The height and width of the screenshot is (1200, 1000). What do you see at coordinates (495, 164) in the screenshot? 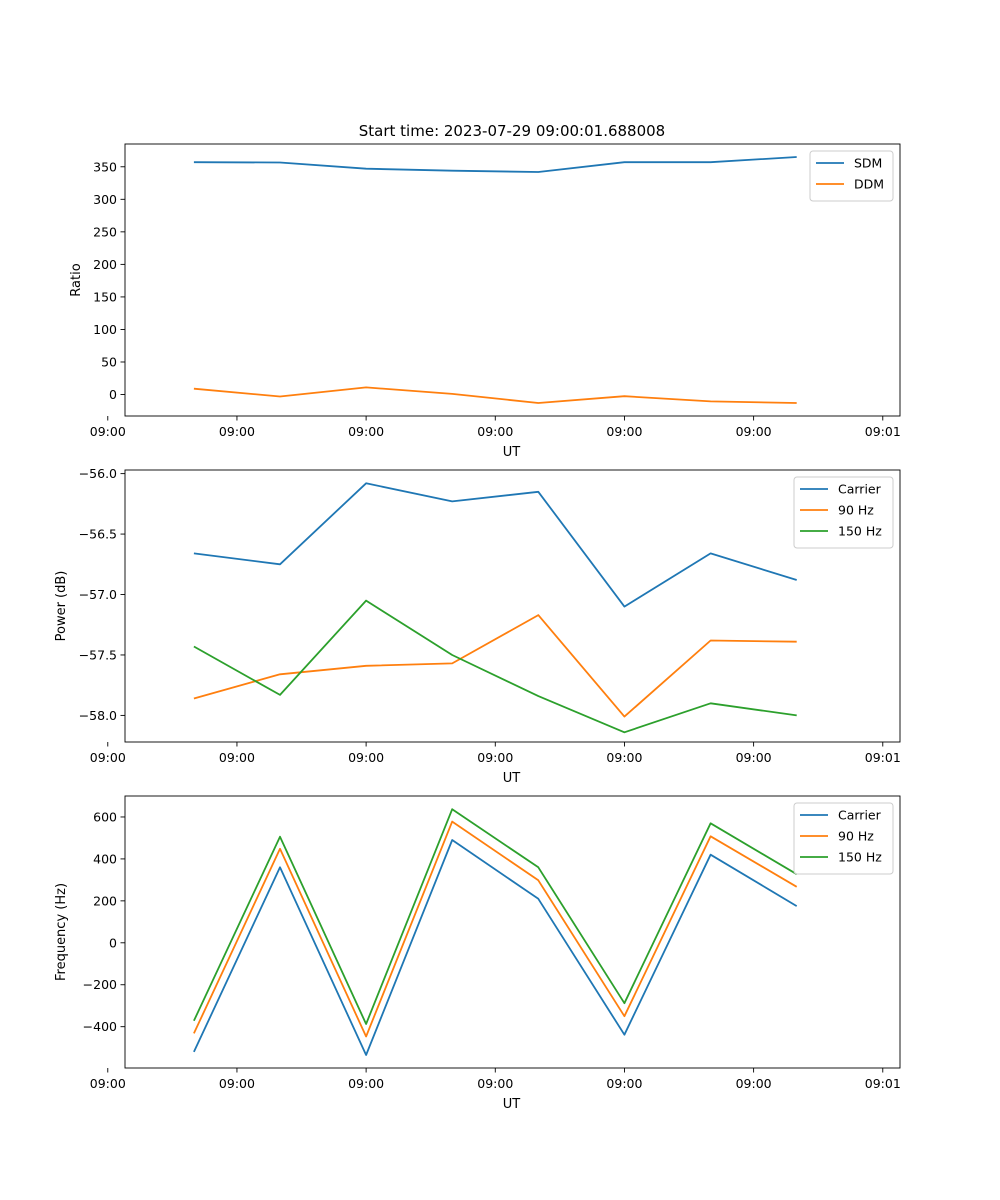
I see `series-line-sdm` at bounding box center [495, 164].